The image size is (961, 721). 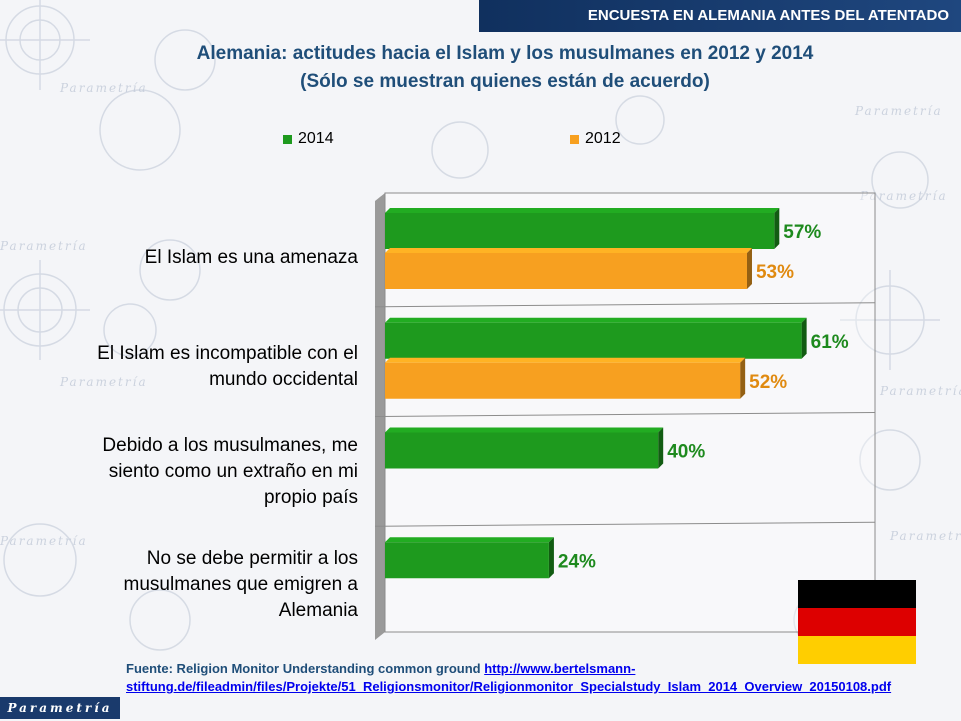 What do you see at coordinates (768, 382) in the screenshot?
I see `data-label-2012-2: 52%` at bounding box center [768, 382].